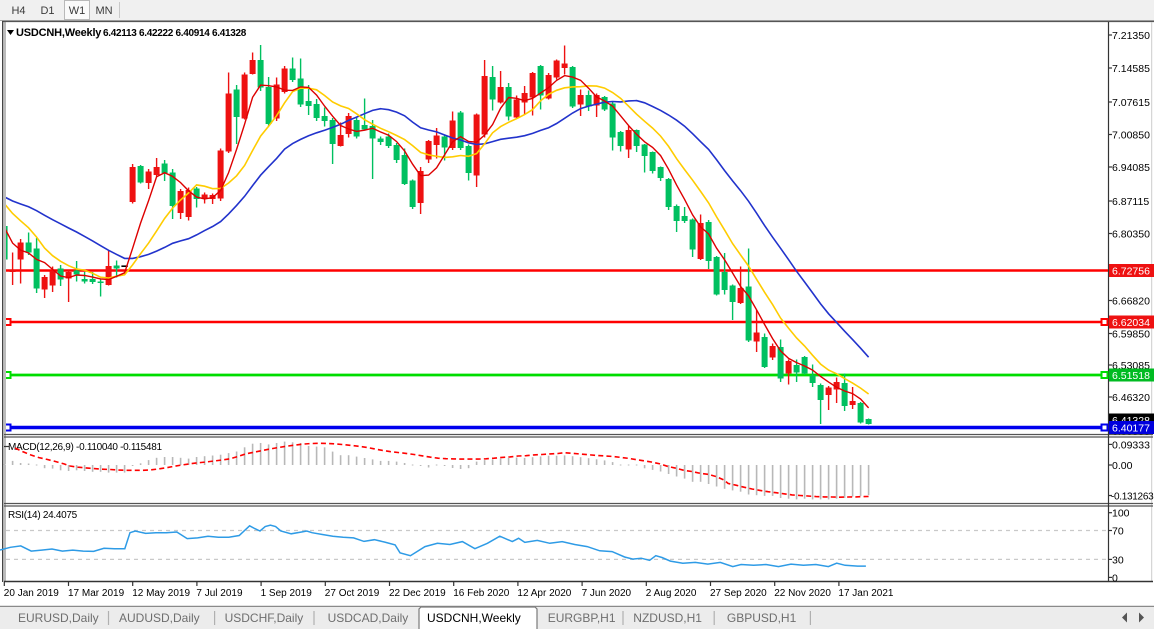  I want to click on svg-text: 7.00850, so click(1131, 136).